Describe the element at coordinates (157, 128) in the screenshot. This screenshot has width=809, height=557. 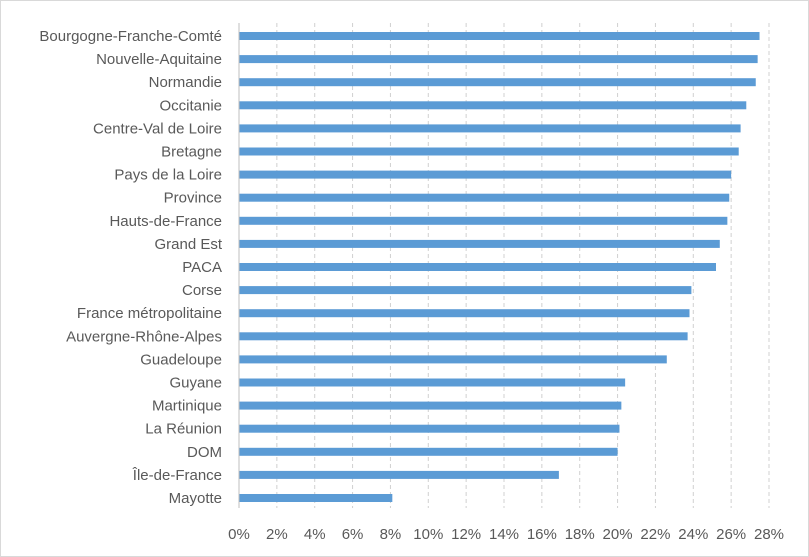
I see `category-label: Centre-Val de Loire` at that location.